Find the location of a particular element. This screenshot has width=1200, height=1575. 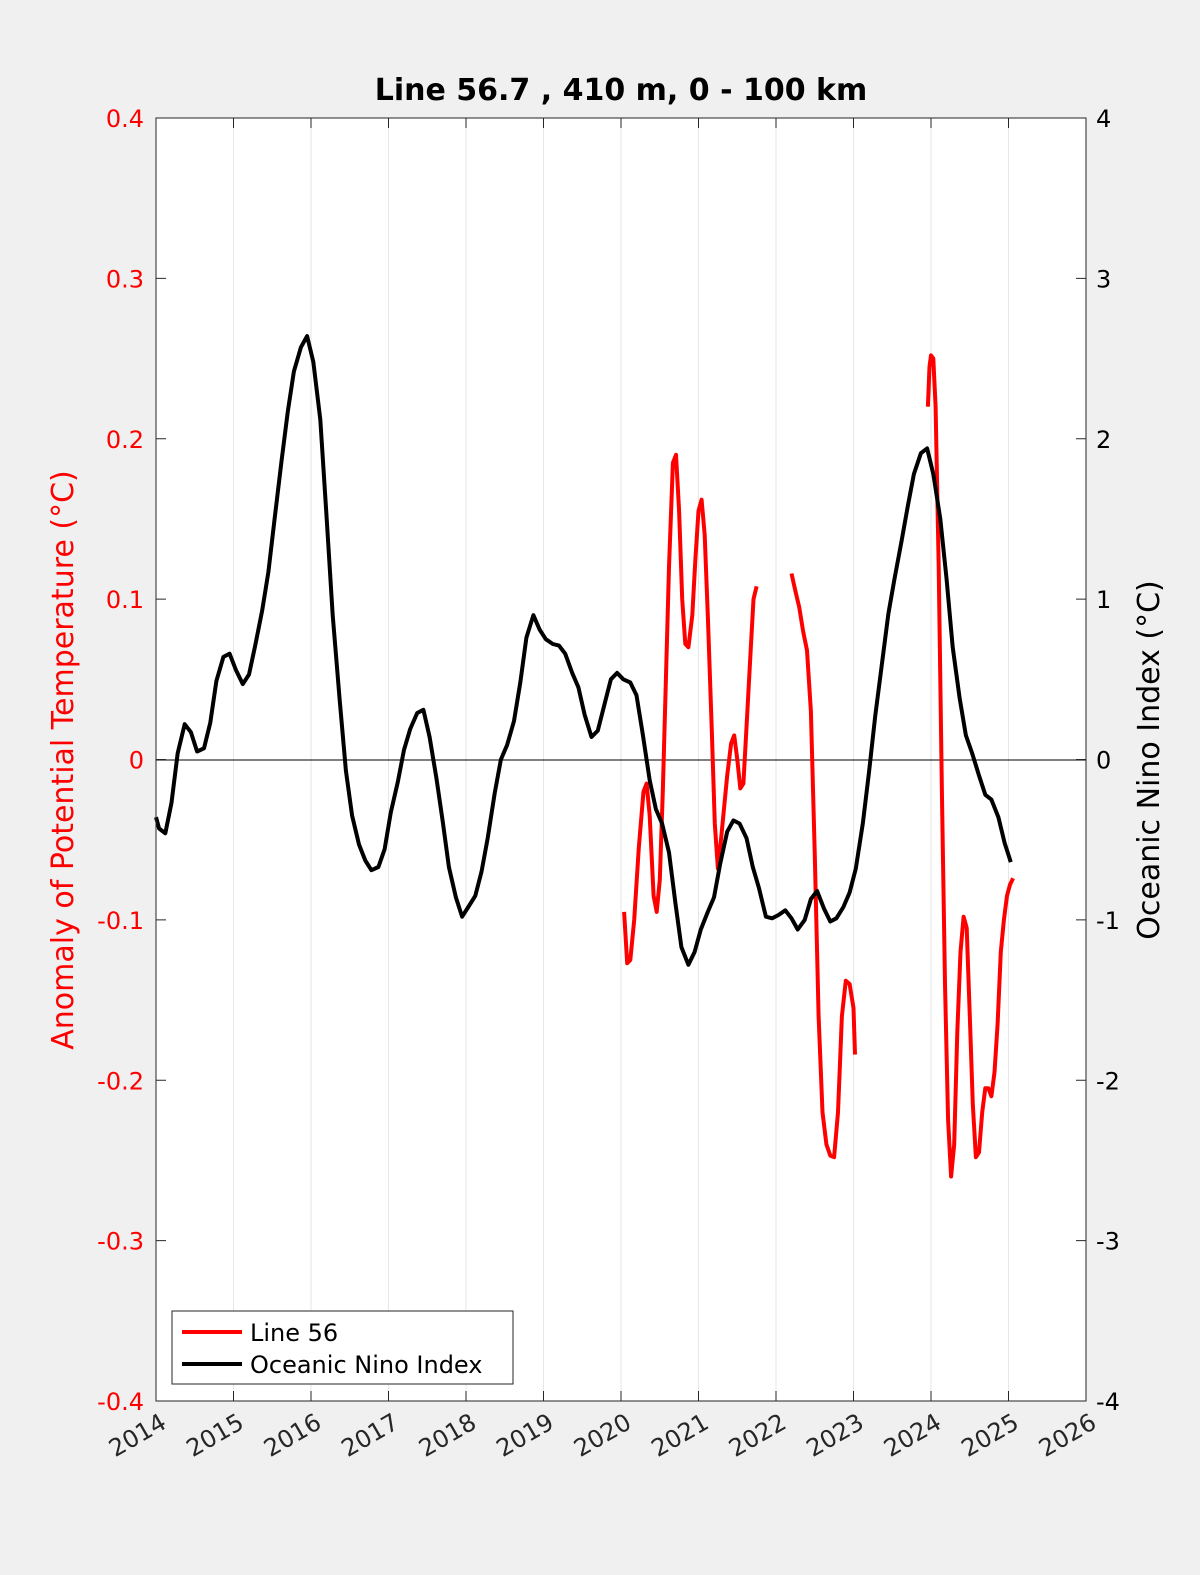

legend-box is located at coordinates (342, 1347).